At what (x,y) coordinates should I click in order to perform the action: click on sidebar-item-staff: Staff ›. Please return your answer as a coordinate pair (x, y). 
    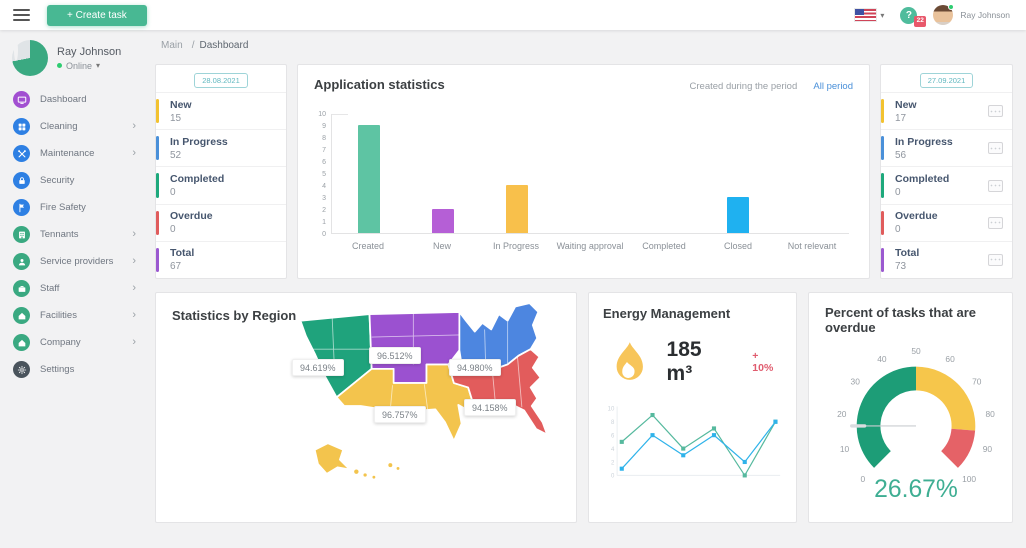
    Looking at the image, I should click on (74, 288).